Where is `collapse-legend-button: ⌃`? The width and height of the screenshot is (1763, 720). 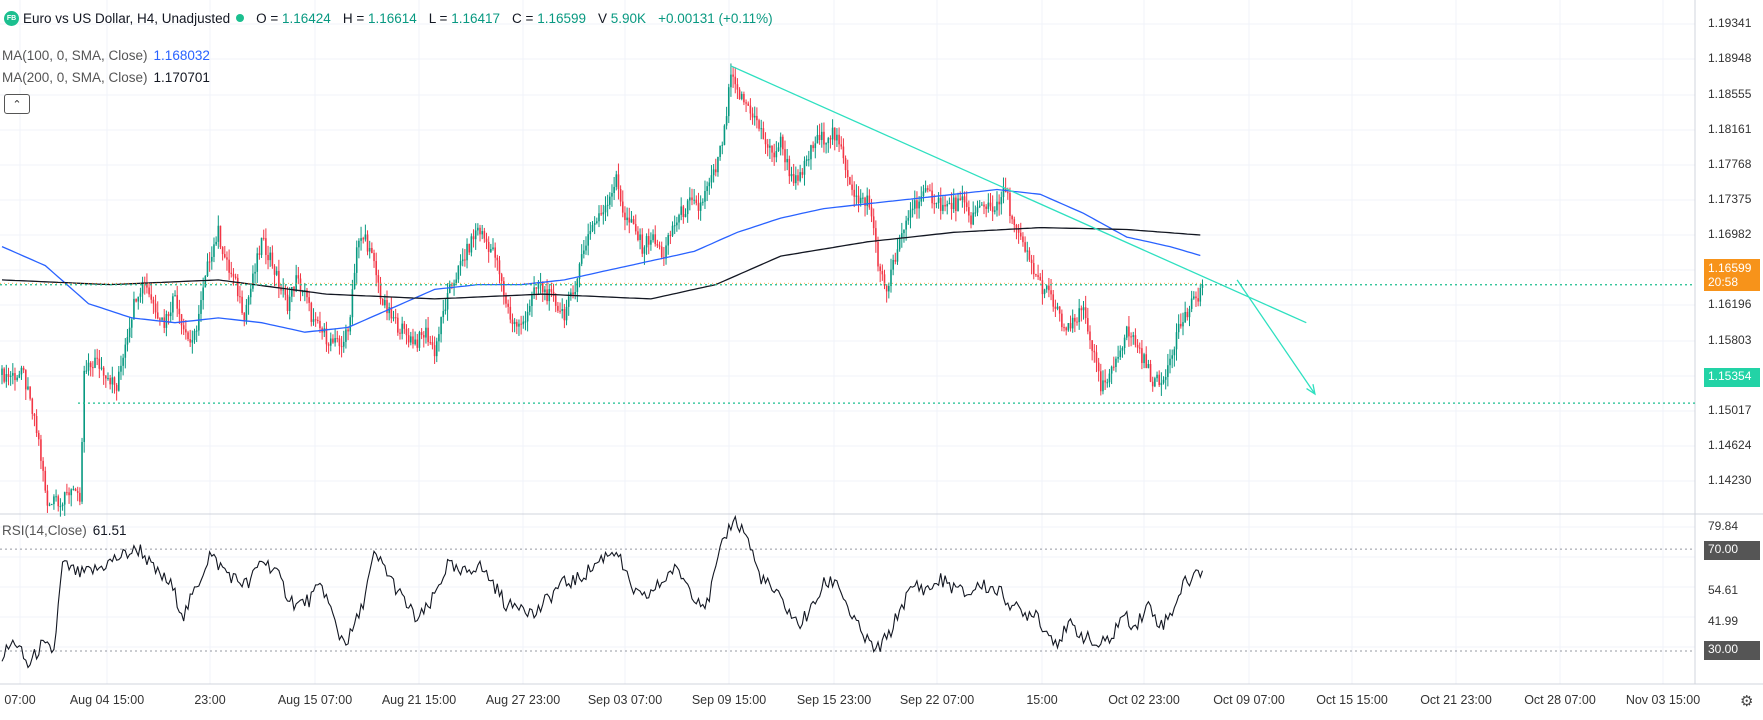 collapse-legend-button: ⌃ is located at coordinates (17, 104).